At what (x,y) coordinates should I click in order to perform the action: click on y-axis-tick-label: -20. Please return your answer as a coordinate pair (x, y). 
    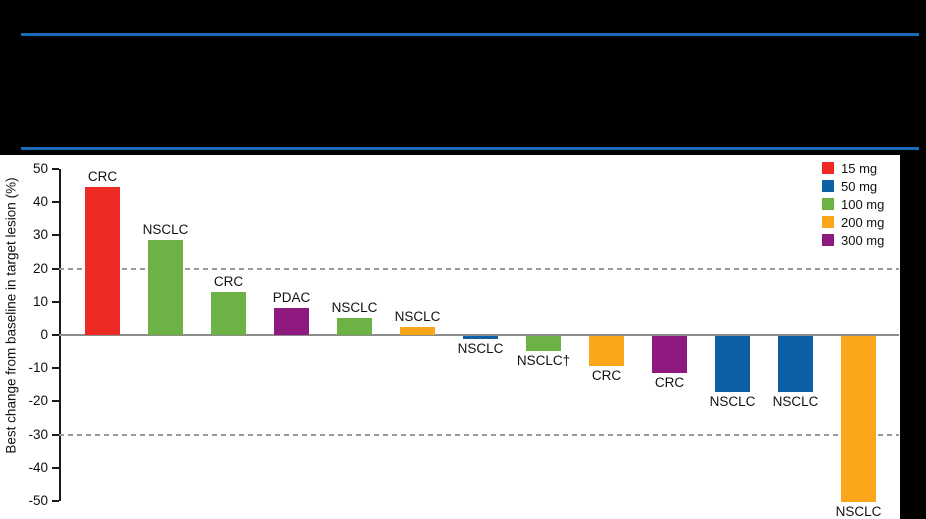
    Looking at the image, I should click on (38, 401).